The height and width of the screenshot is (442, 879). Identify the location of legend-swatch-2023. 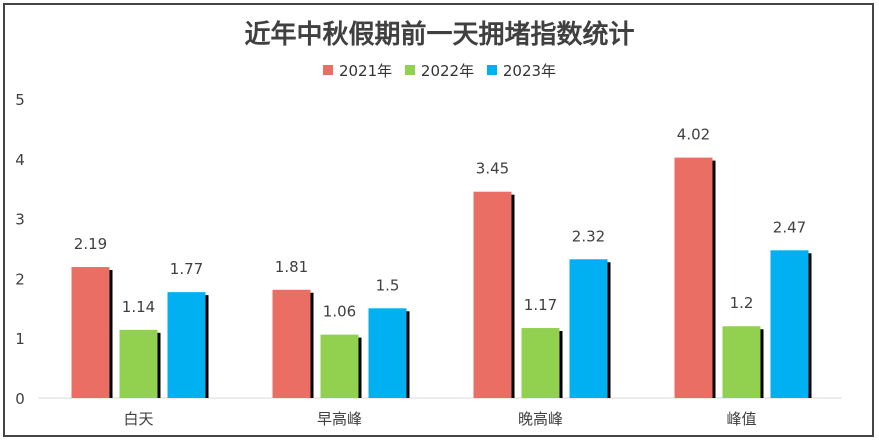
(491, 69).